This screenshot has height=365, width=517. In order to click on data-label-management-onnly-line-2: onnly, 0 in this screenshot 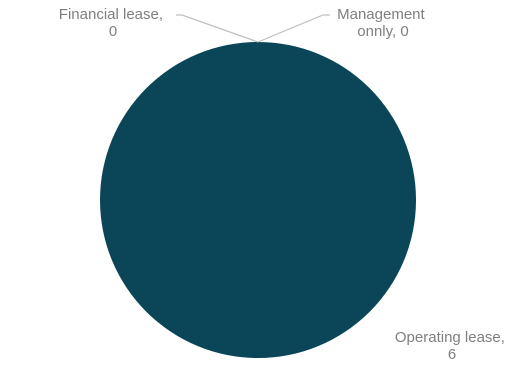, I will do `click(382, 31)`.